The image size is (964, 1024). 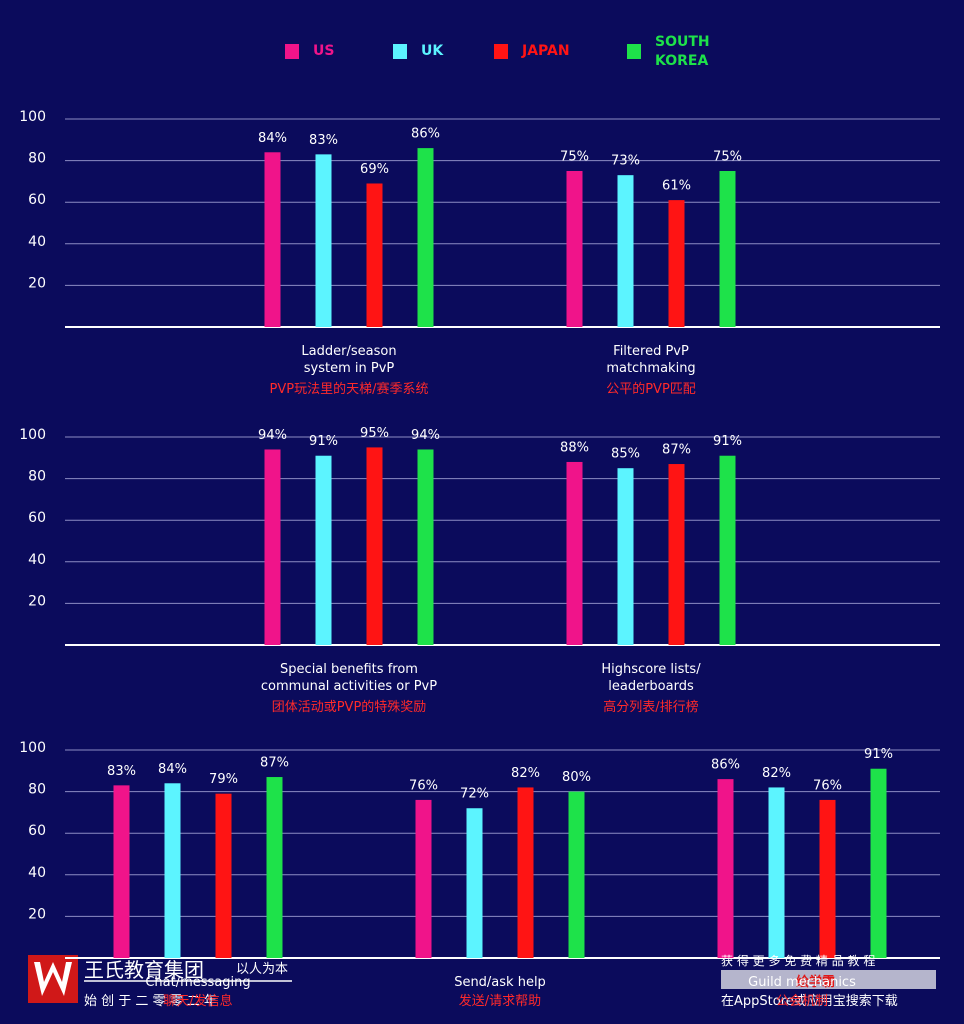 What do you see at coordinates (816, 982) in the screenshot?
I see `watermark-brand: 绘学霸` at bounding box center [816, 982].